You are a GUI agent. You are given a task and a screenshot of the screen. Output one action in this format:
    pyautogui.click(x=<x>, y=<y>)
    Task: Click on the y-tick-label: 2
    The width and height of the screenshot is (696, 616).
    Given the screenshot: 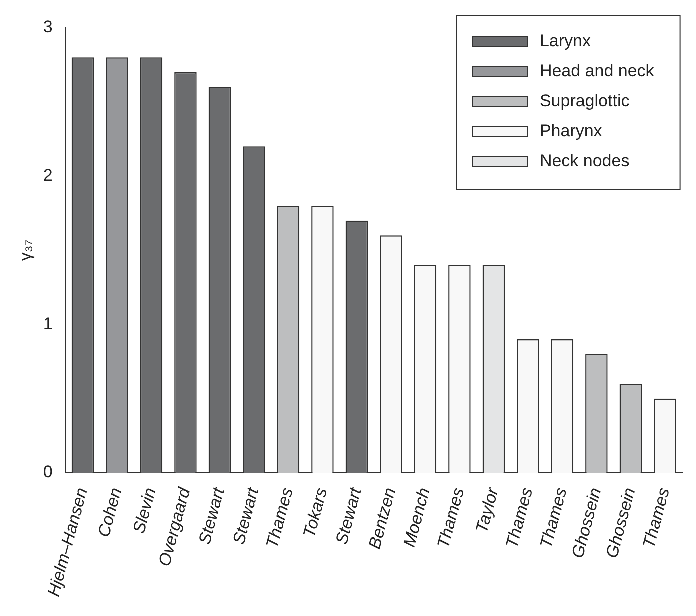 What is the action you would take?
    pyautogui.click(x=48, y=176)
    